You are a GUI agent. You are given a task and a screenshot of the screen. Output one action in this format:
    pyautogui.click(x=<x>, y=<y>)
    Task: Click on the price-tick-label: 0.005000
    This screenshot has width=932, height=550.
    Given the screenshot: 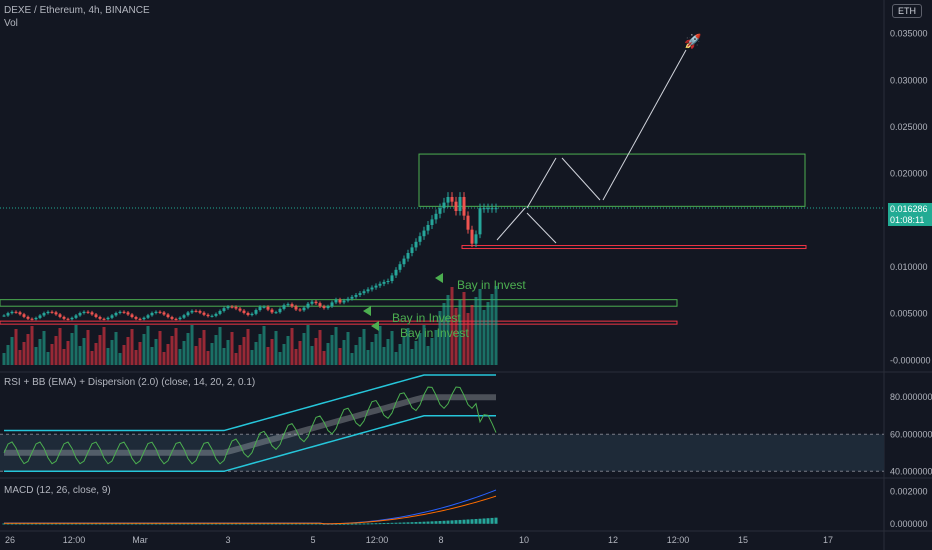 What is the action you would take?
    pyautogui.click(x=909, y=314)
    